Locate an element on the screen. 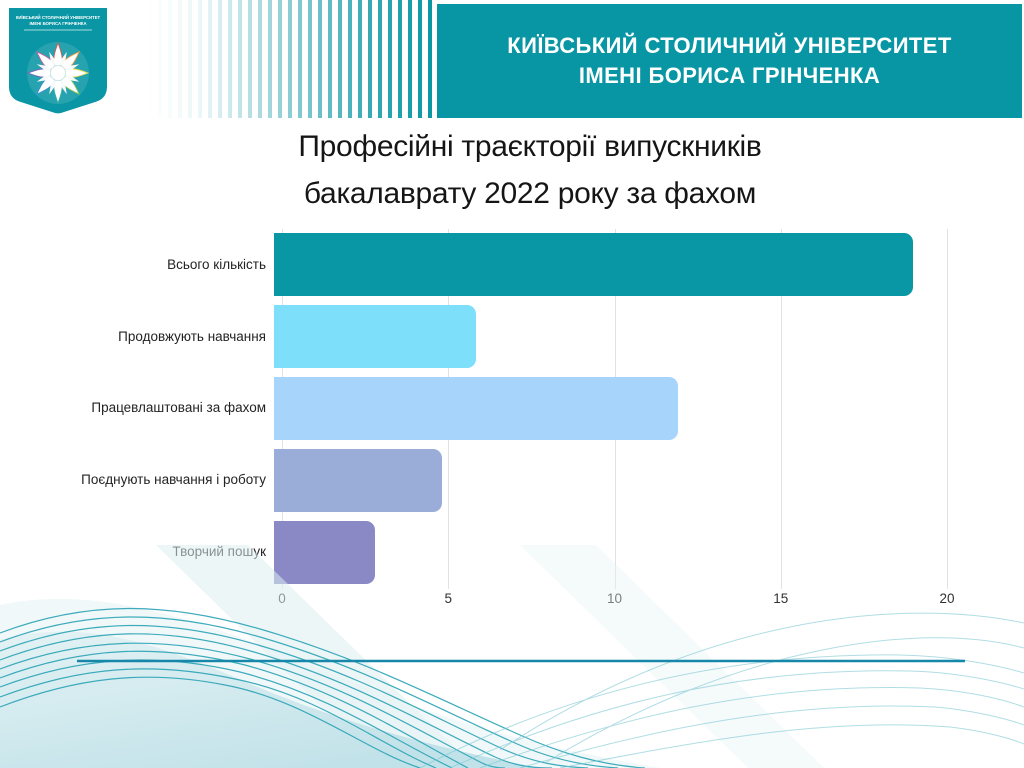 The image size is (1024, 768). bar-category-label: Творчий пошук is located at coordinates (219, 552).